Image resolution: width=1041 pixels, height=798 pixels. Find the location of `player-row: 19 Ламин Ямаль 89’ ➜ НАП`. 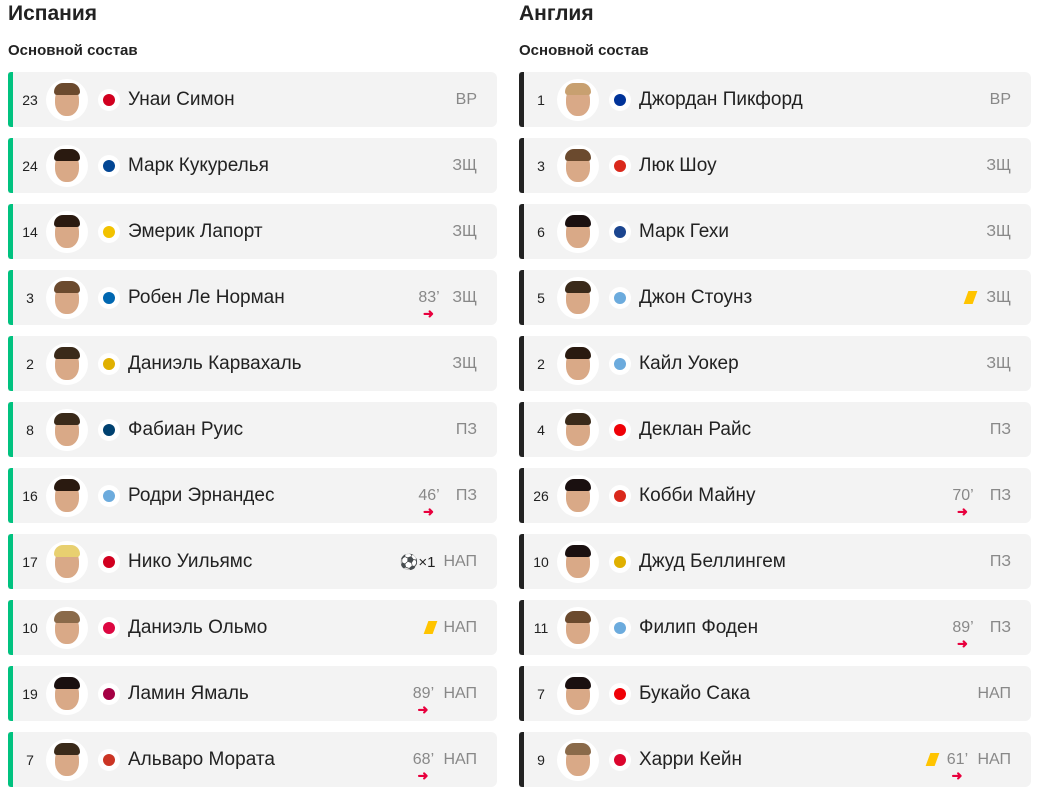

player-row: 19 Ламин Ямаль 89’ ➜ НАП is located at coordinates (252, 693).